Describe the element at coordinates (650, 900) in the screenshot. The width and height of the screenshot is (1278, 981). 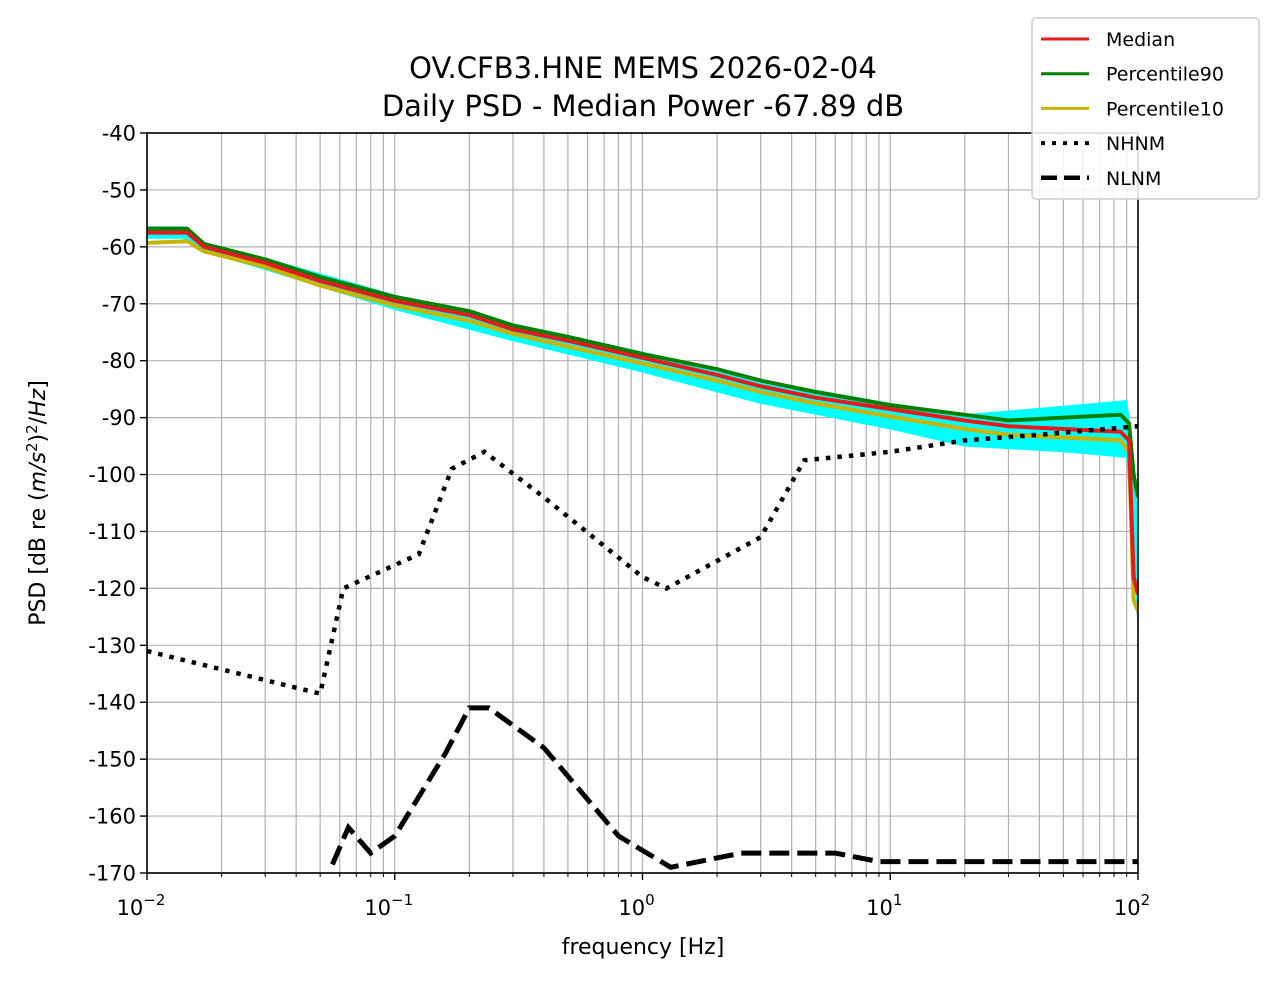
I see `x-tick-exponent: 0` at that location.